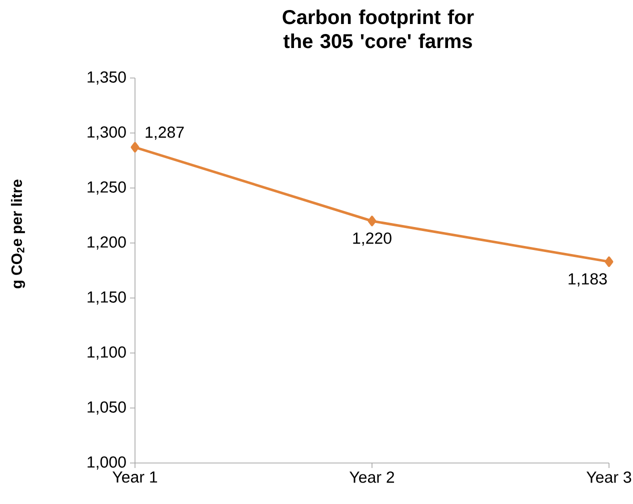 This screenshot has height=504, width=633. Describe the element at coordinates (107, 188) in the screenshot. I see `y-tick-label: 1,250` at that location.